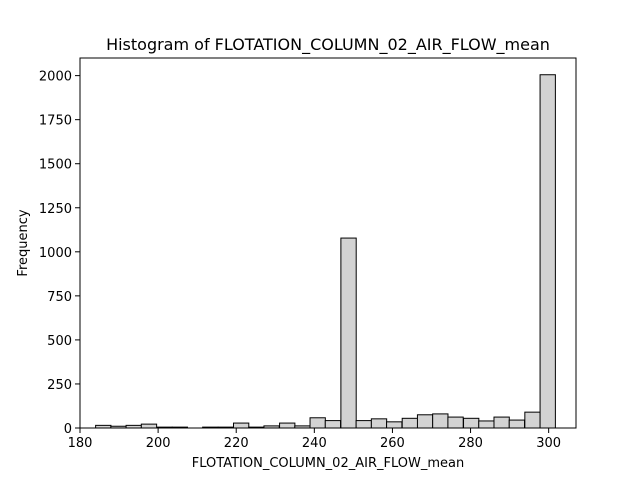 Image resolution: width=640 pixels, height=480 pixels. Describe the element at coordinates (55, 253) in the screenshot. I see `y-tick-label-4: 1000` at that location.